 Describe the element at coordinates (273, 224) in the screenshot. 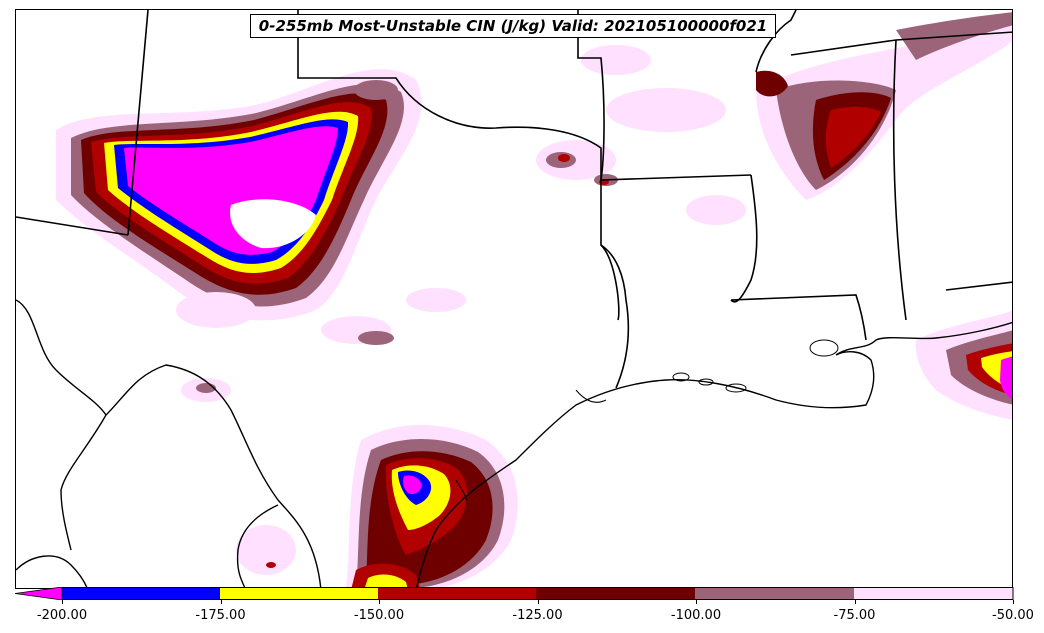

I see `cin-hole-white` at that location.